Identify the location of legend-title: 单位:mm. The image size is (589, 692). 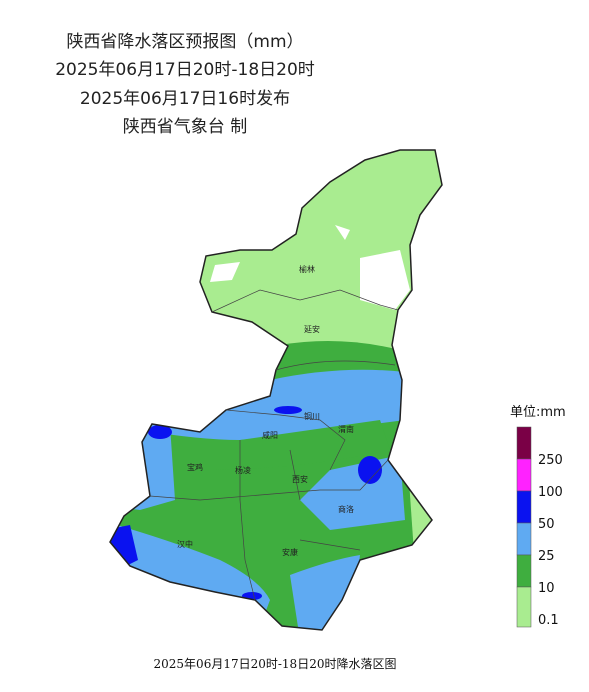
(538, 412).